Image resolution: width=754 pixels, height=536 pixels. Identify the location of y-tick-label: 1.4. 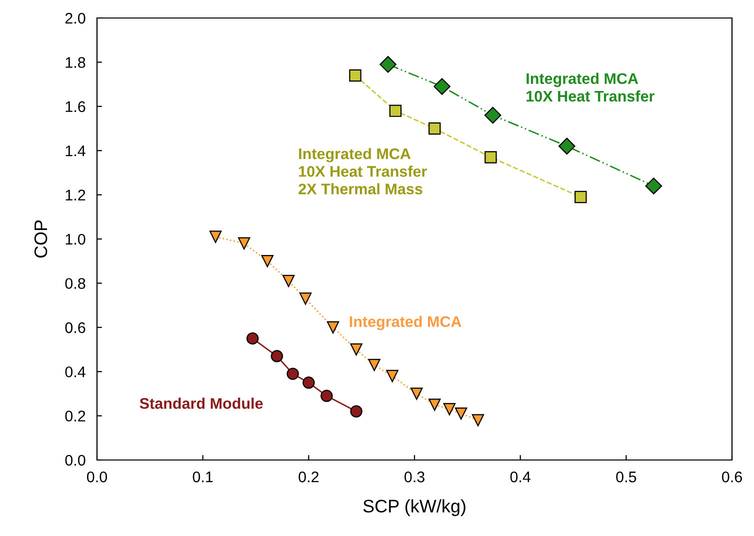
(76, 151).